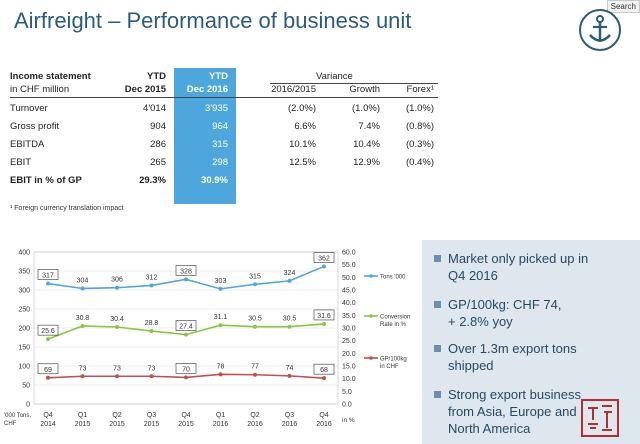 Image resolution: width=640 pixels, height=444 pixels. I want to click on y-right-tick-label: 15.0, so click(349, 367).